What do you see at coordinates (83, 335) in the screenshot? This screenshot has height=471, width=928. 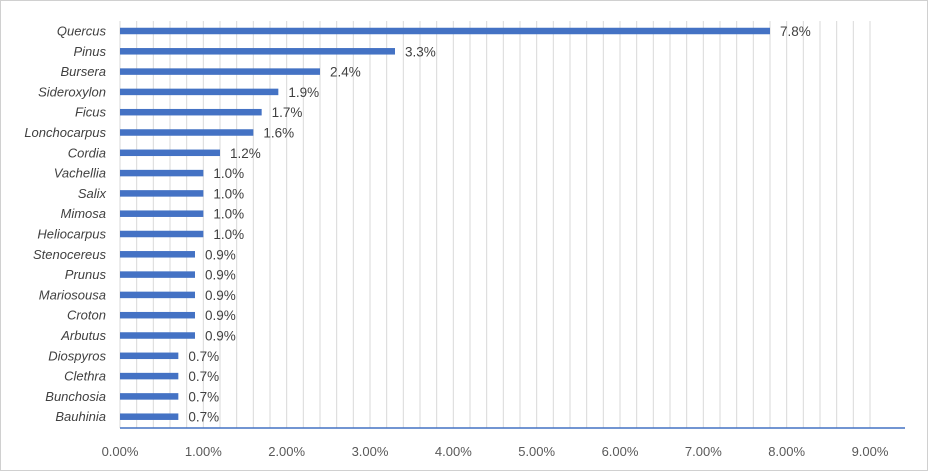 I see `category-label: Arbutus` at bounding box center [83, 335].